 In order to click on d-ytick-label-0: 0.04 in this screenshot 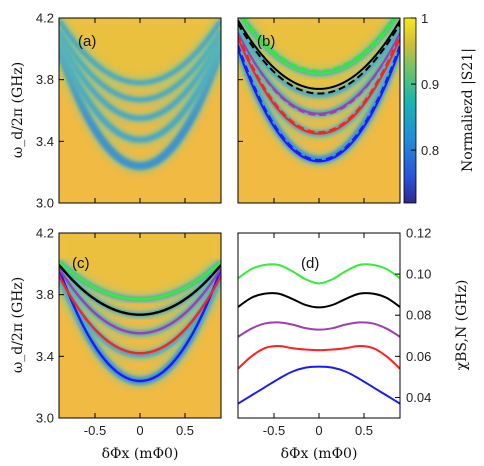, I will do `click(418, 397)`.